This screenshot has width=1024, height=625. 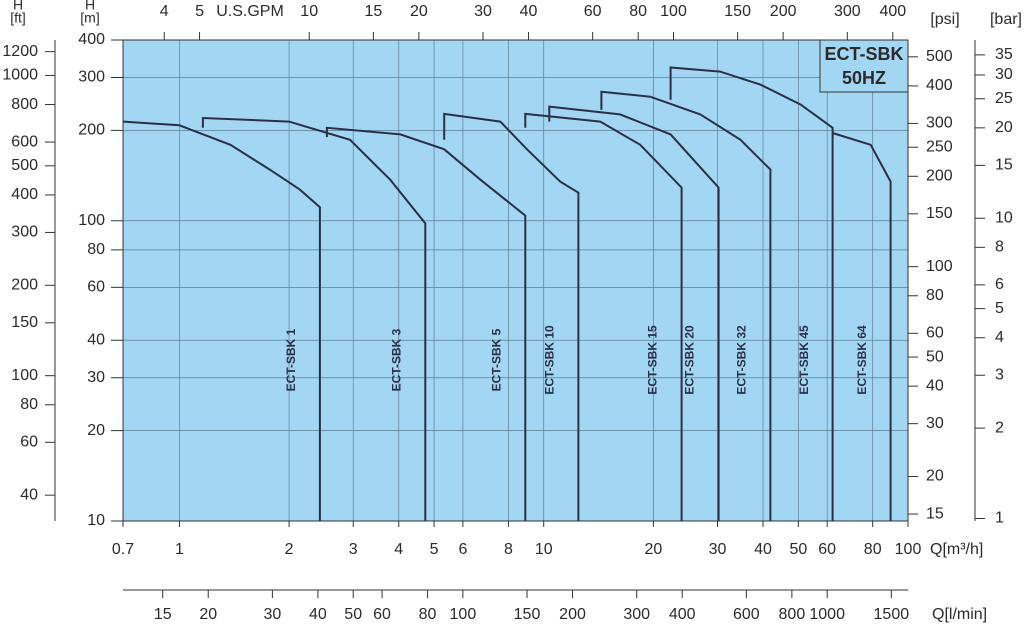 I want to click on tick-label: 6, so click(x=999, y=284).